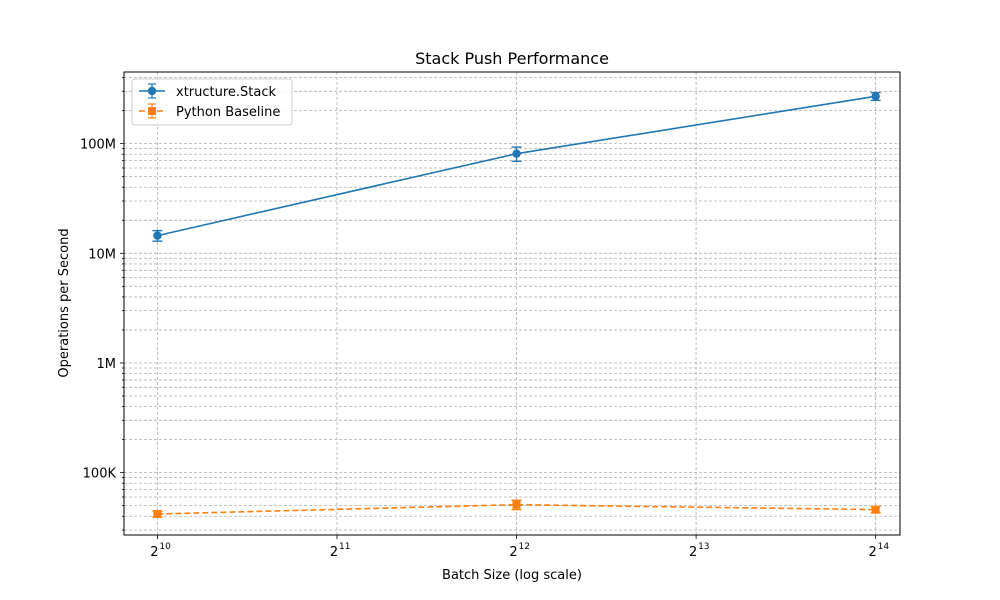 The height and width of the screenshot is (600, 1000). I want to click on y-tick-label: 100K, so click(100, 474).